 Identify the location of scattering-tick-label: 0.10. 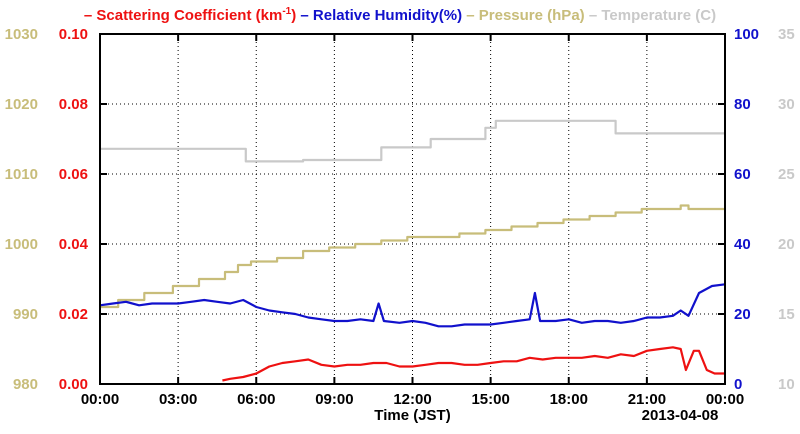
(73, 34).